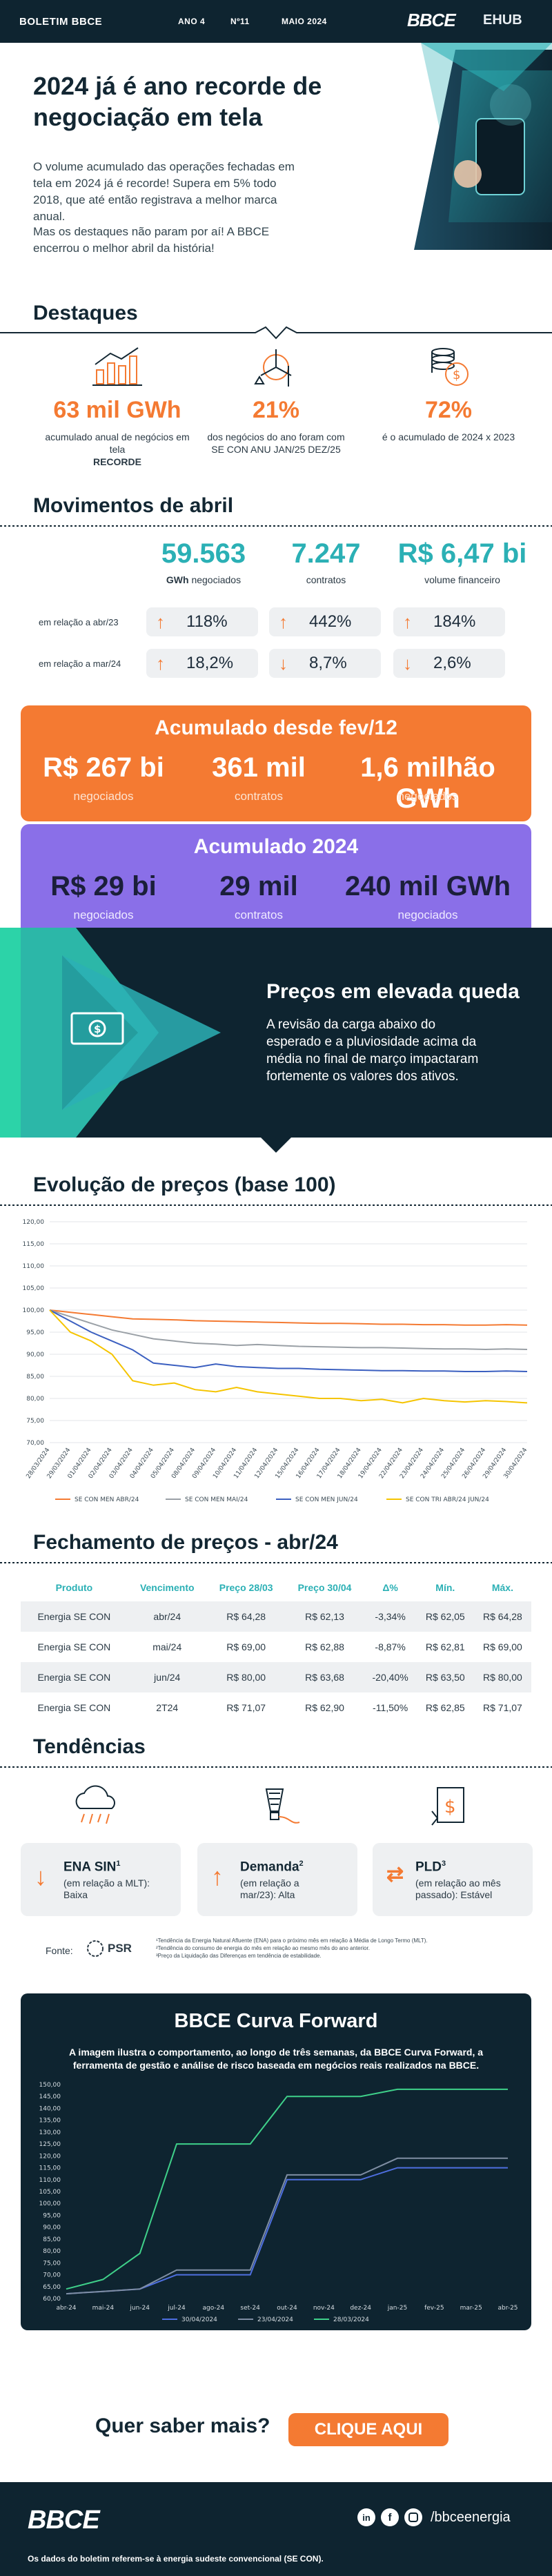  What do you see at coordinates (258, 886) in the screenshot?
I see `acumulado-value: 29 mil` at bounding box center [258, 886].